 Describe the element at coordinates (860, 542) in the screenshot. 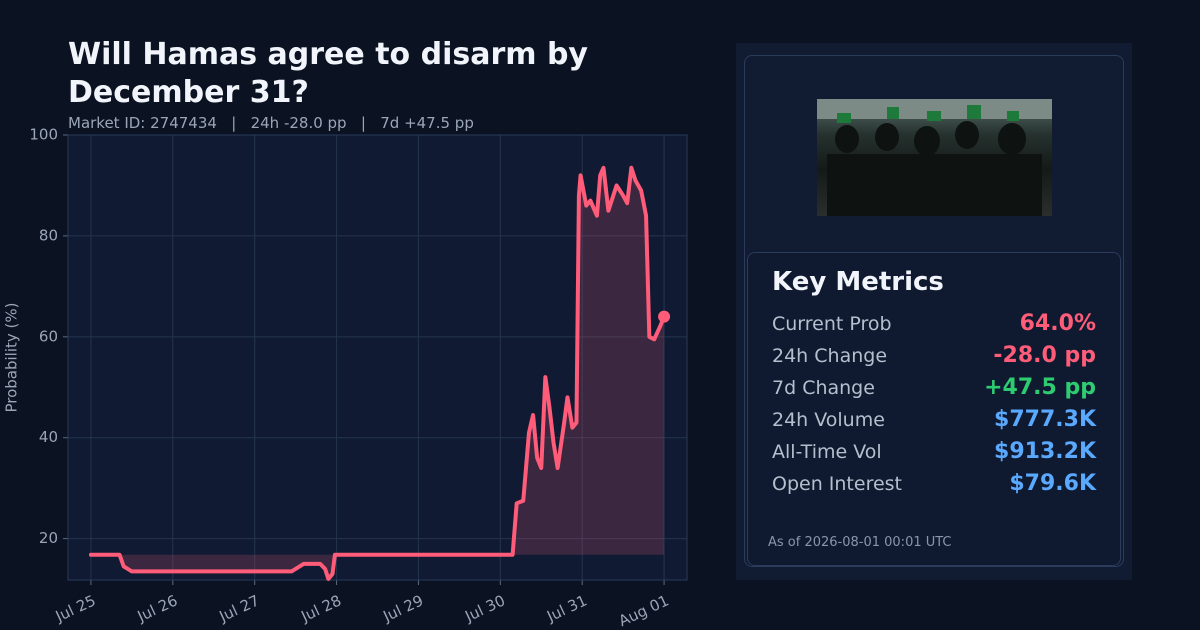

I see `timestamp: As of 2026-08-01 00:01 UTC` at that location.